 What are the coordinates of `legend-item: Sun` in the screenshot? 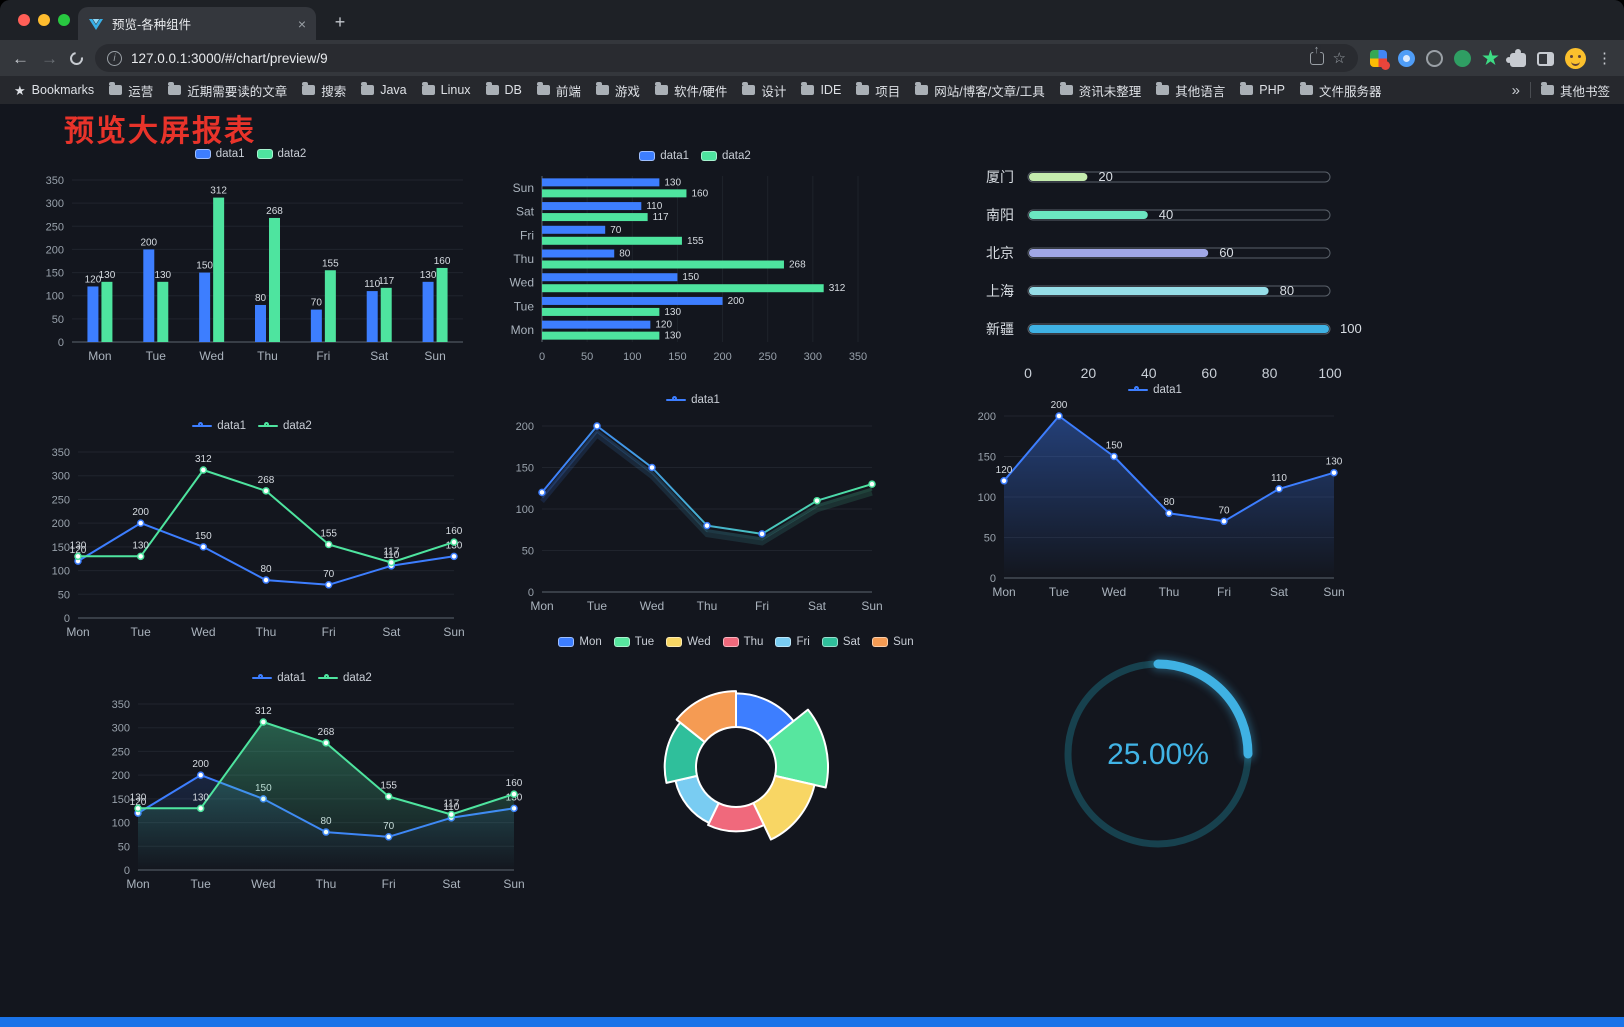 It's located at (893, 642).